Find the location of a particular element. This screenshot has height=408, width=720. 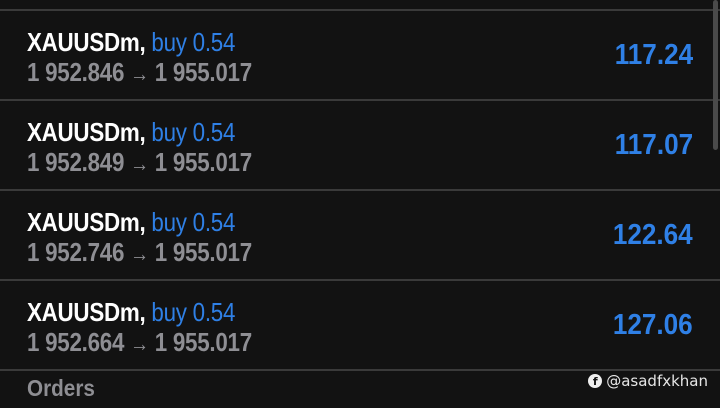

open-price: 1 952.664 is located at coordinates (76, 342).